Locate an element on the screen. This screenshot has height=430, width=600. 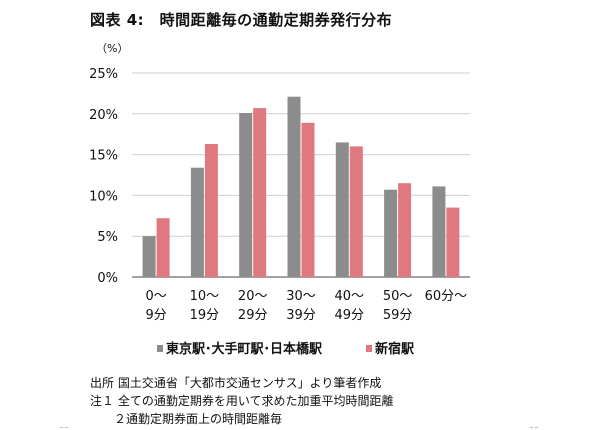
corner-mark-left is located at coordinates (64, 425).